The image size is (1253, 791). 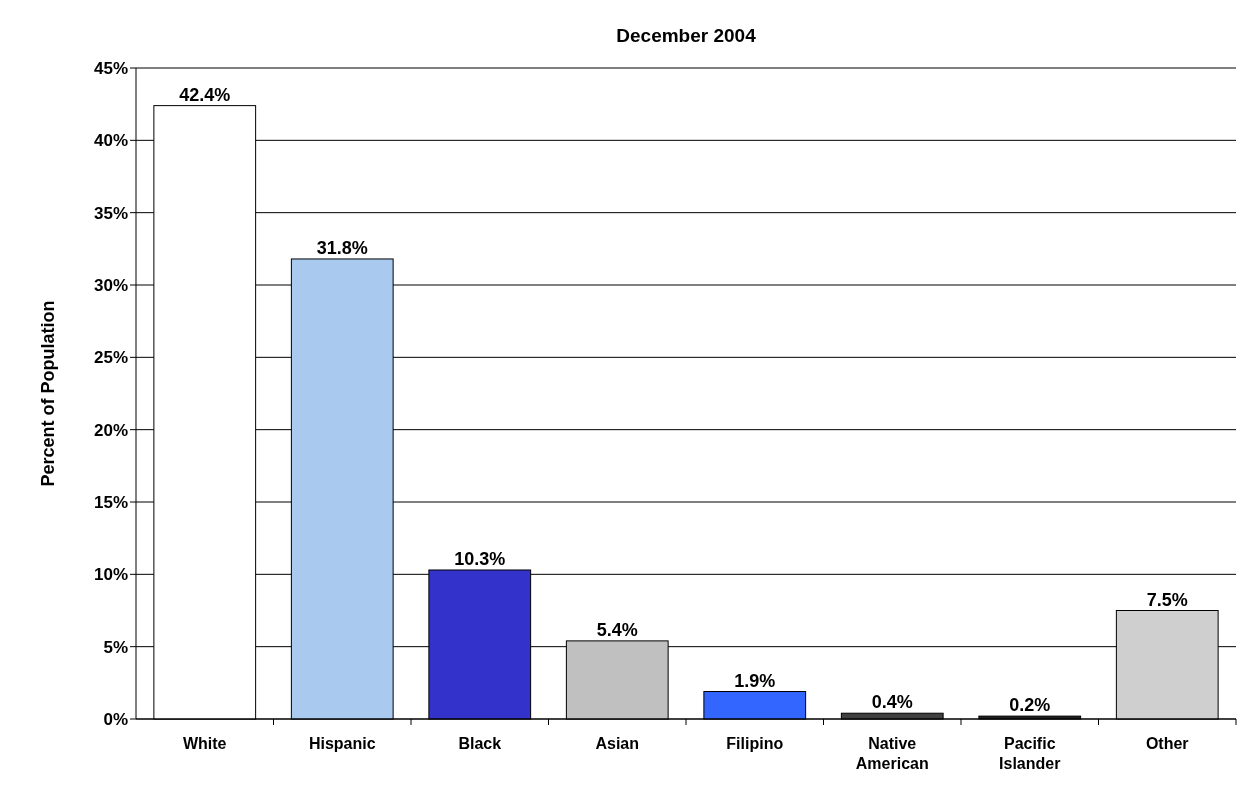 What do you see at coordinates (110, 502) in the screenshot?
I see `y-tick-label: 15%` at bounding box center [110, 502].